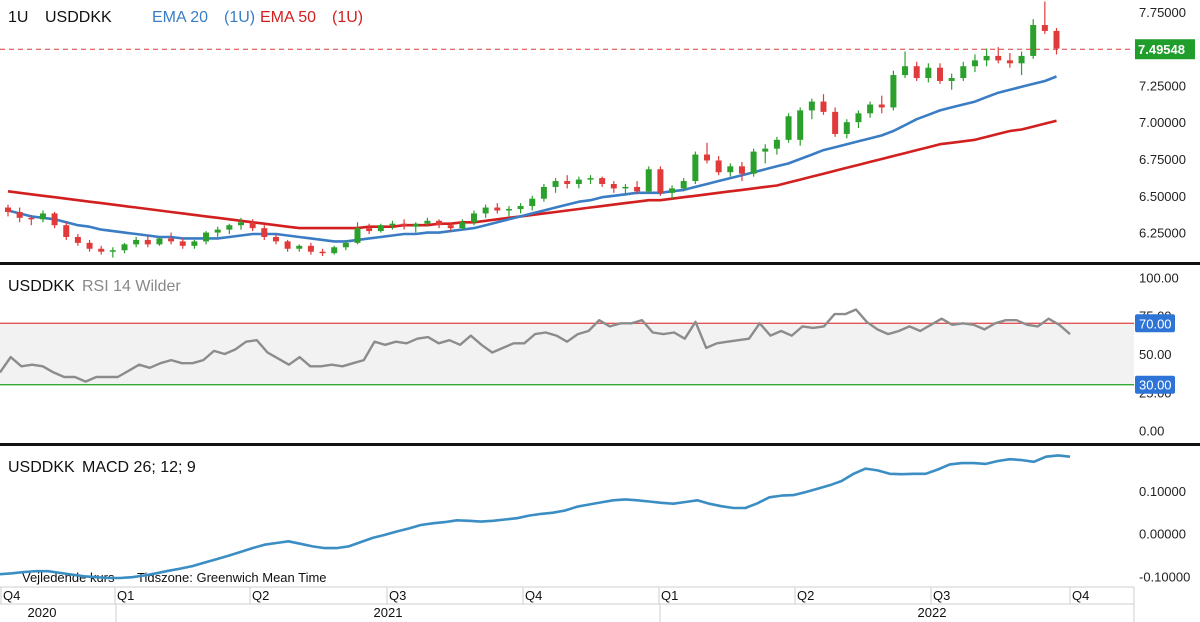 The height and width of the screenshot is (622, 1200). I want to click on rsi-symbol-label: USDDKK, so click(41, 286).